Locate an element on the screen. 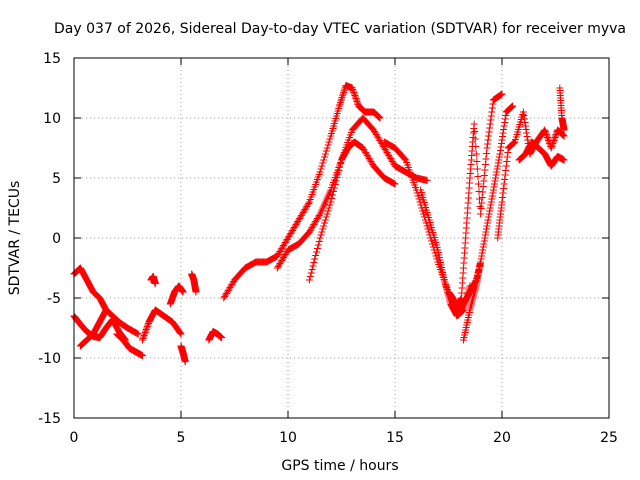 This screenshot has width=640, height=480. series-track-q is located at coordinates (488, 223).